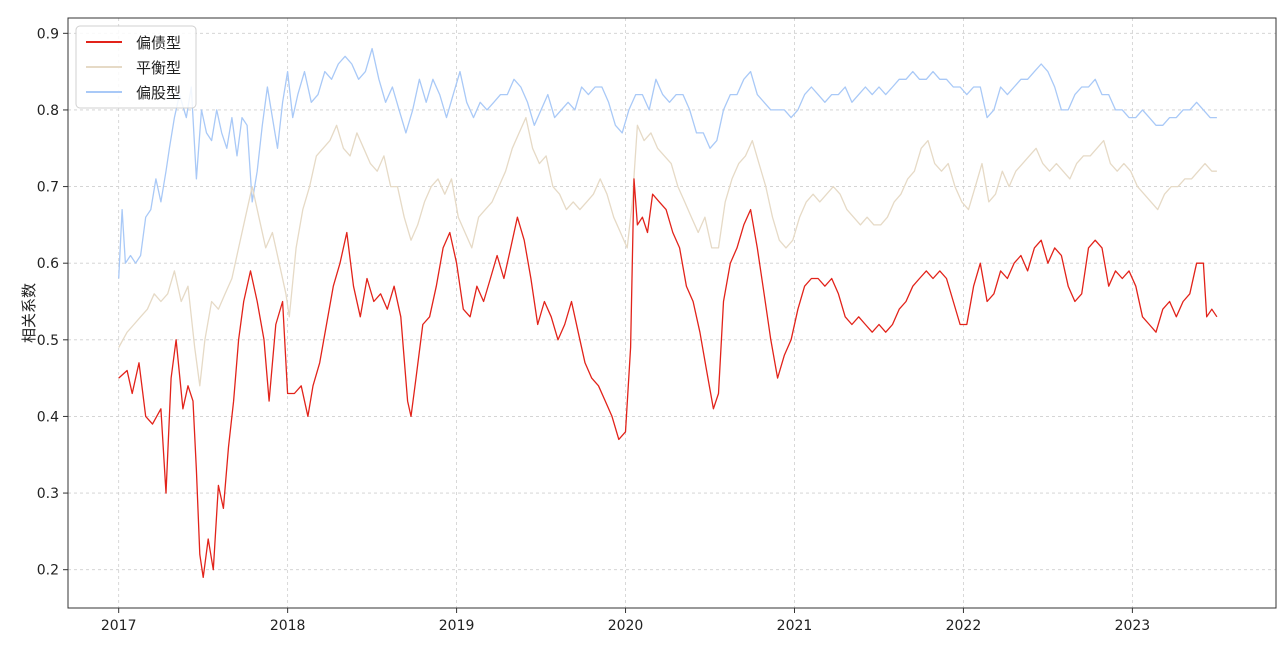  What do you see at coordinates (626, 626) in the screenshot?
I see `x-tick-label: 2020` at bounding box center [626, 626].